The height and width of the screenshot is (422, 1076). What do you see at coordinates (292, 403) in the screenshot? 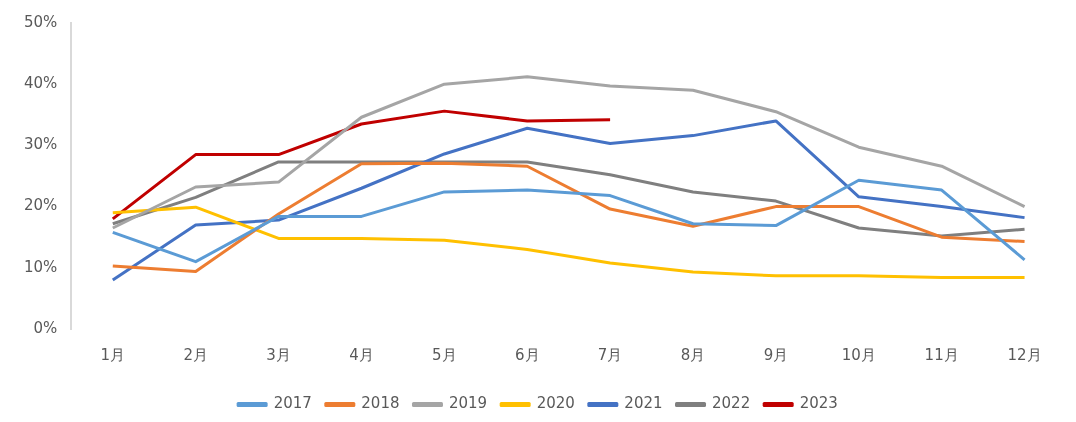
I see `legend-label: 2017` at bounding box center [292, 403].